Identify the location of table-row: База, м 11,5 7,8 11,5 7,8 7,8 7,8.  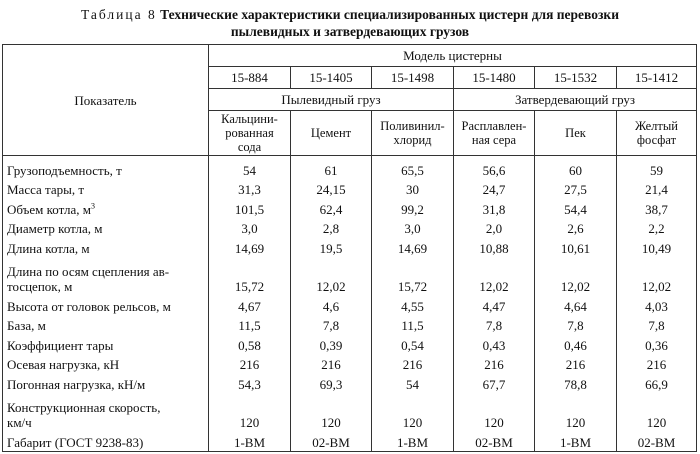
(349, 324).